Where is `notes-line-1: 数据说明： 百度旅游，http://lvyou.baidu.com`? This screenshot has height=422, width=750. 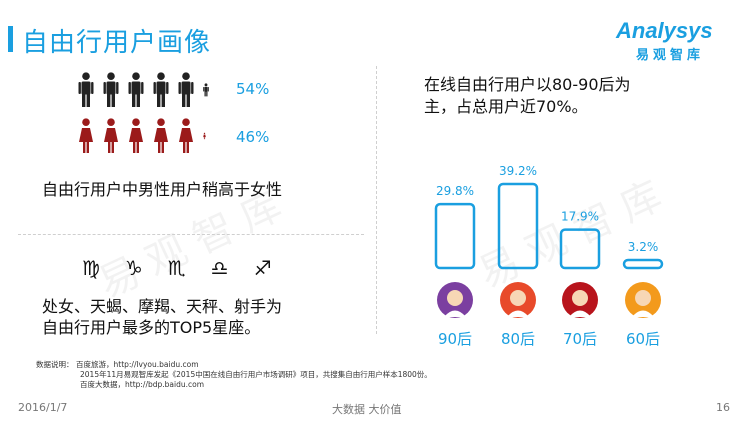 notes-line-1: 数据说明： 百度旅游，http://lvyou.baidu.com is located at coordinates (234, 365).